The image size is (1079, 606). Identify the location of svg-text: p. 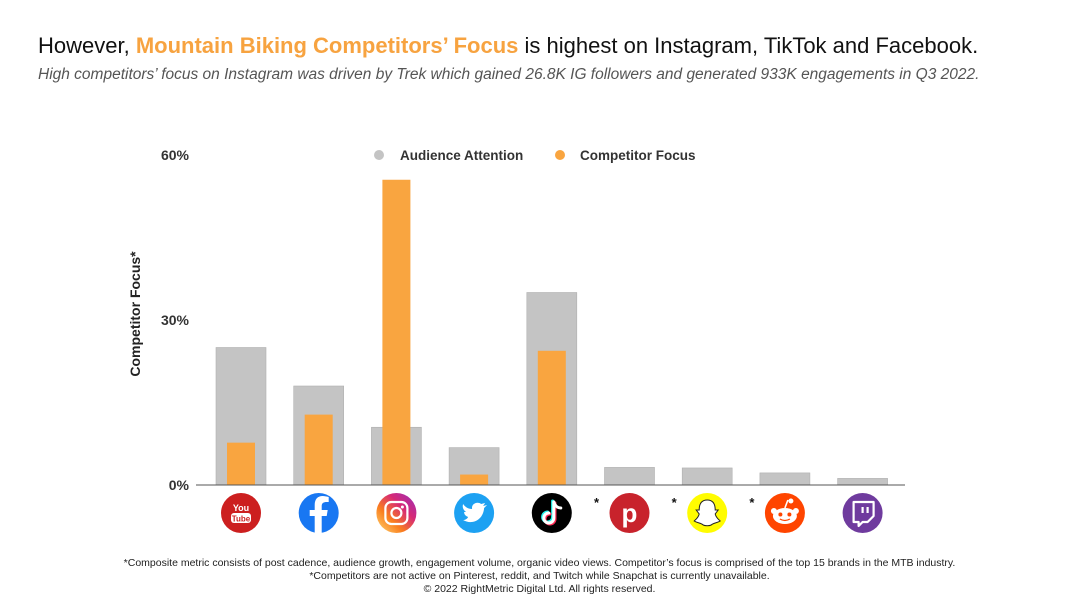
(630, 513).